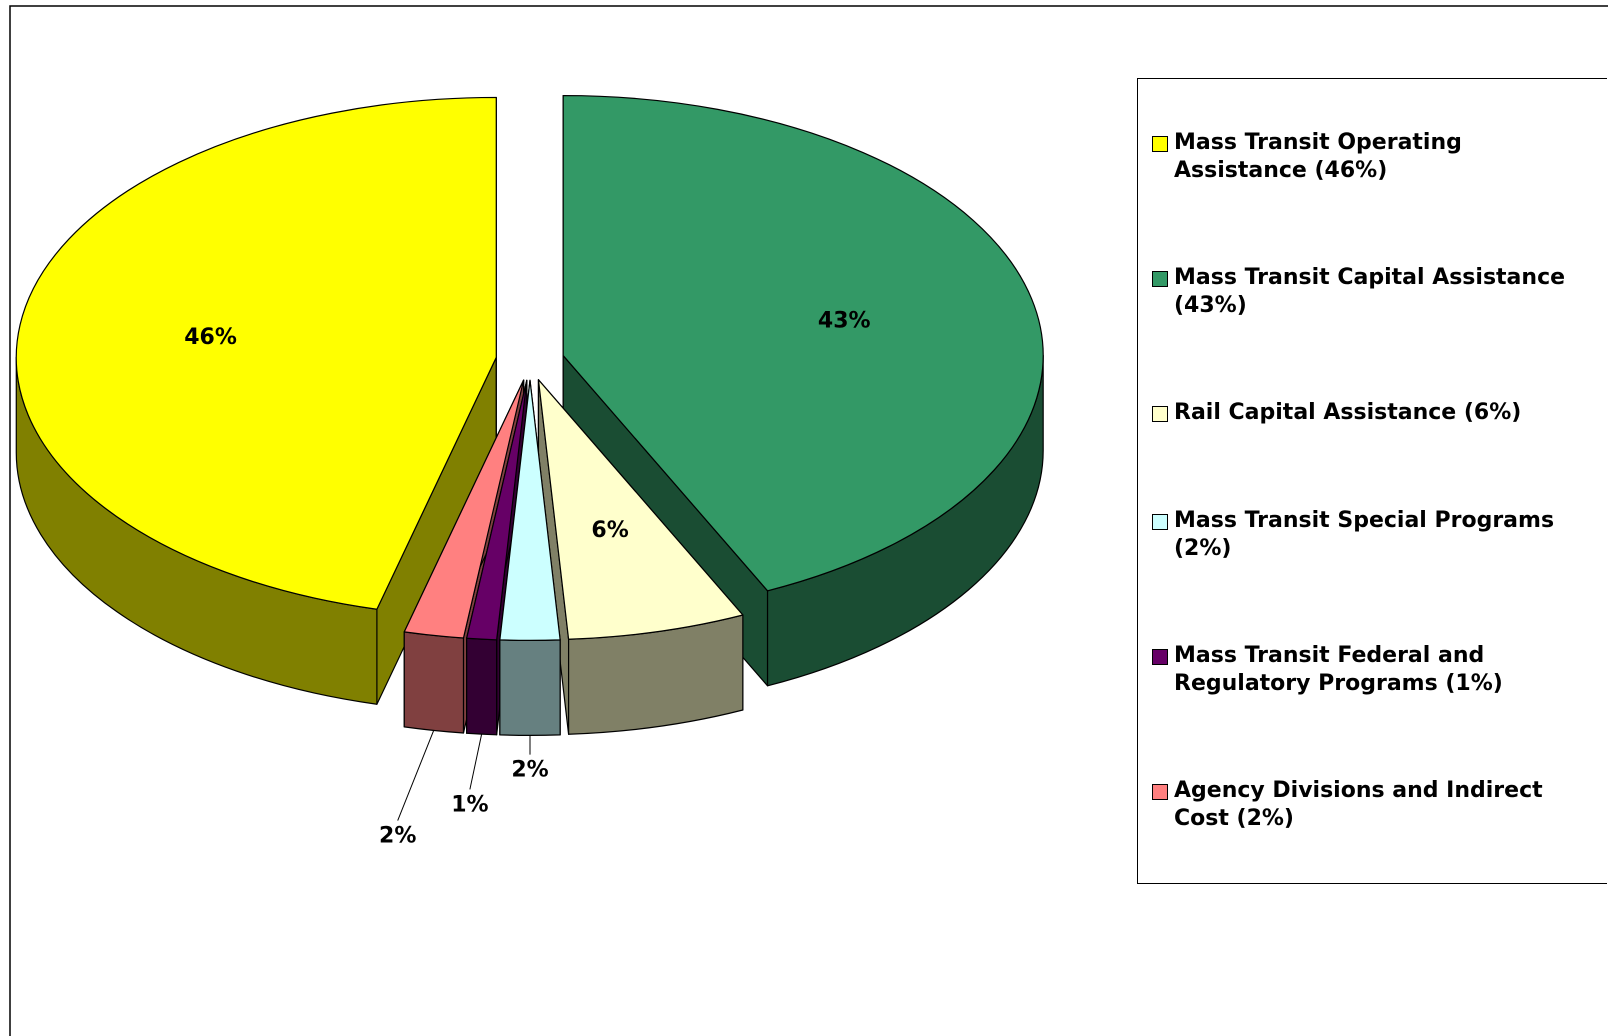 This screenshot has height=1036, width=1608. Describe the element at coordinates (1358, 805) in the screenshot. I see `legend-label: Agency Divisions and Indirect Cost (2%)` at that location.